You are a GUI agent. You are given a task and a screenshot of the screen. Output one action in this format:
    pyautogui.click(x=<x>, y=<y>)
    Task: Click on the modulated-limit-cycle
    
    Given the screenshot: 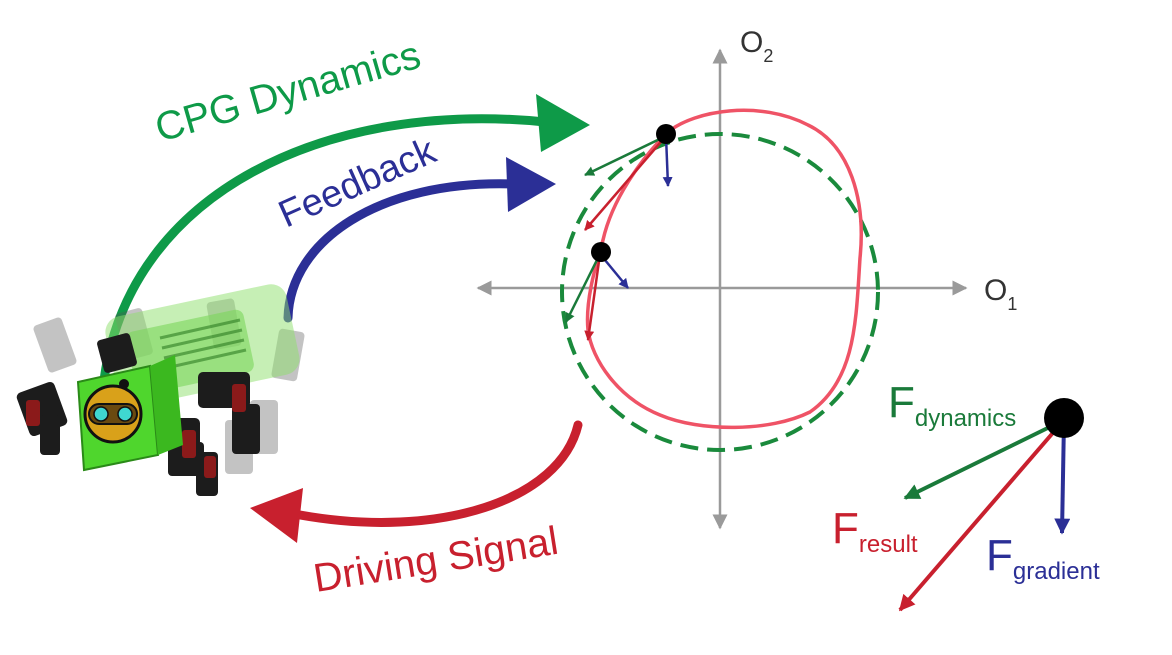 What is the action you would take?
    pyautogui.click(x=724, y=269)
    